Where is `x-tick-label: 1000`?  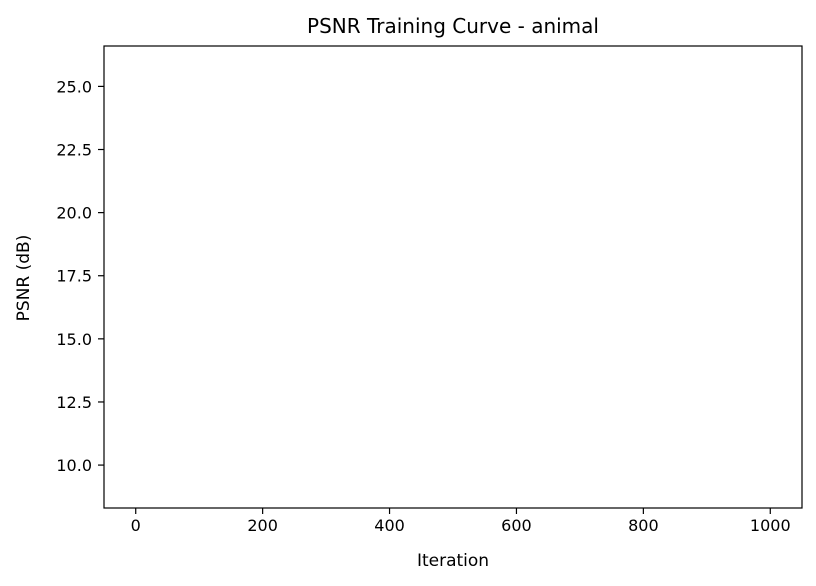
x-tick-label: 1000 is located at coordinates (770, 525).